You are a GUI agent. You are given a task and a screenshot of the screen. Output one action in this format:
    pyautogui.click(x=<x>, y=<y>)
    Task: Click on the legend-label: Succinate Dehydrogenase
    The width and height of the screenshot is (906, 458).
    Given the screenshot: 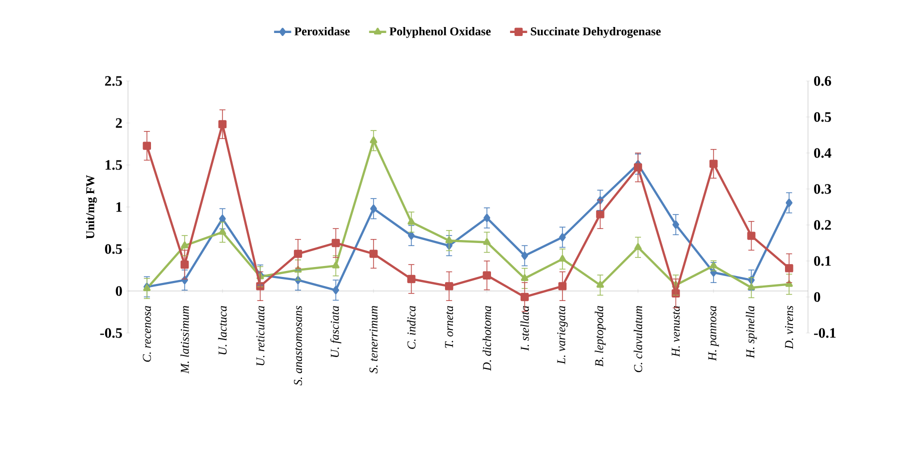 What is the action you would take?
    pyautogui.click(x=595, y=32)
    